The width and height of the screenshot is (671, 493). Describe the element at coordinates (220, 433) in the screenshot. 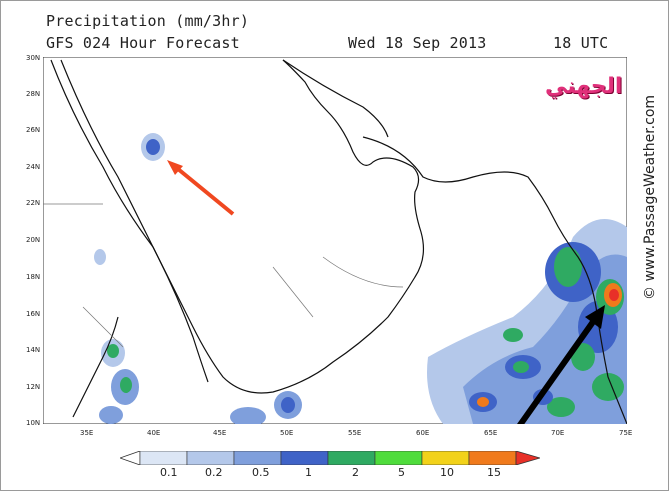

I see `x-label-45e: 45E` at that location.